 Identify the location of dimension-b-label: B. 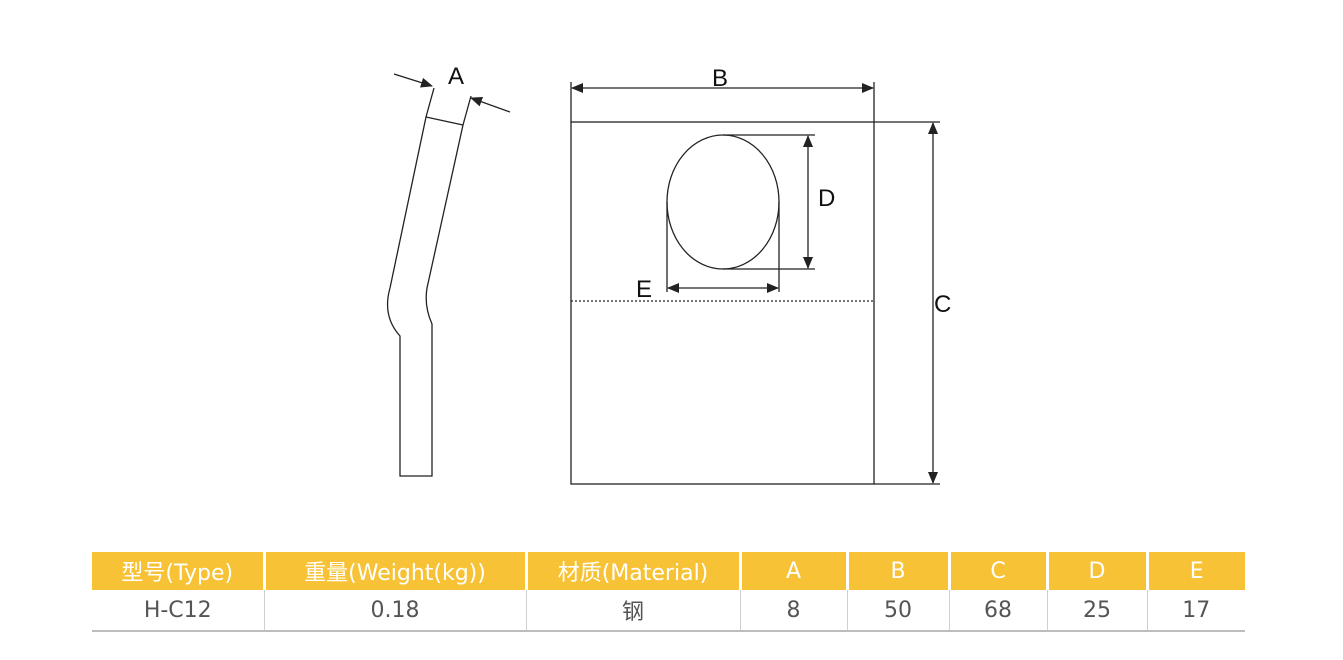
(720, 78).